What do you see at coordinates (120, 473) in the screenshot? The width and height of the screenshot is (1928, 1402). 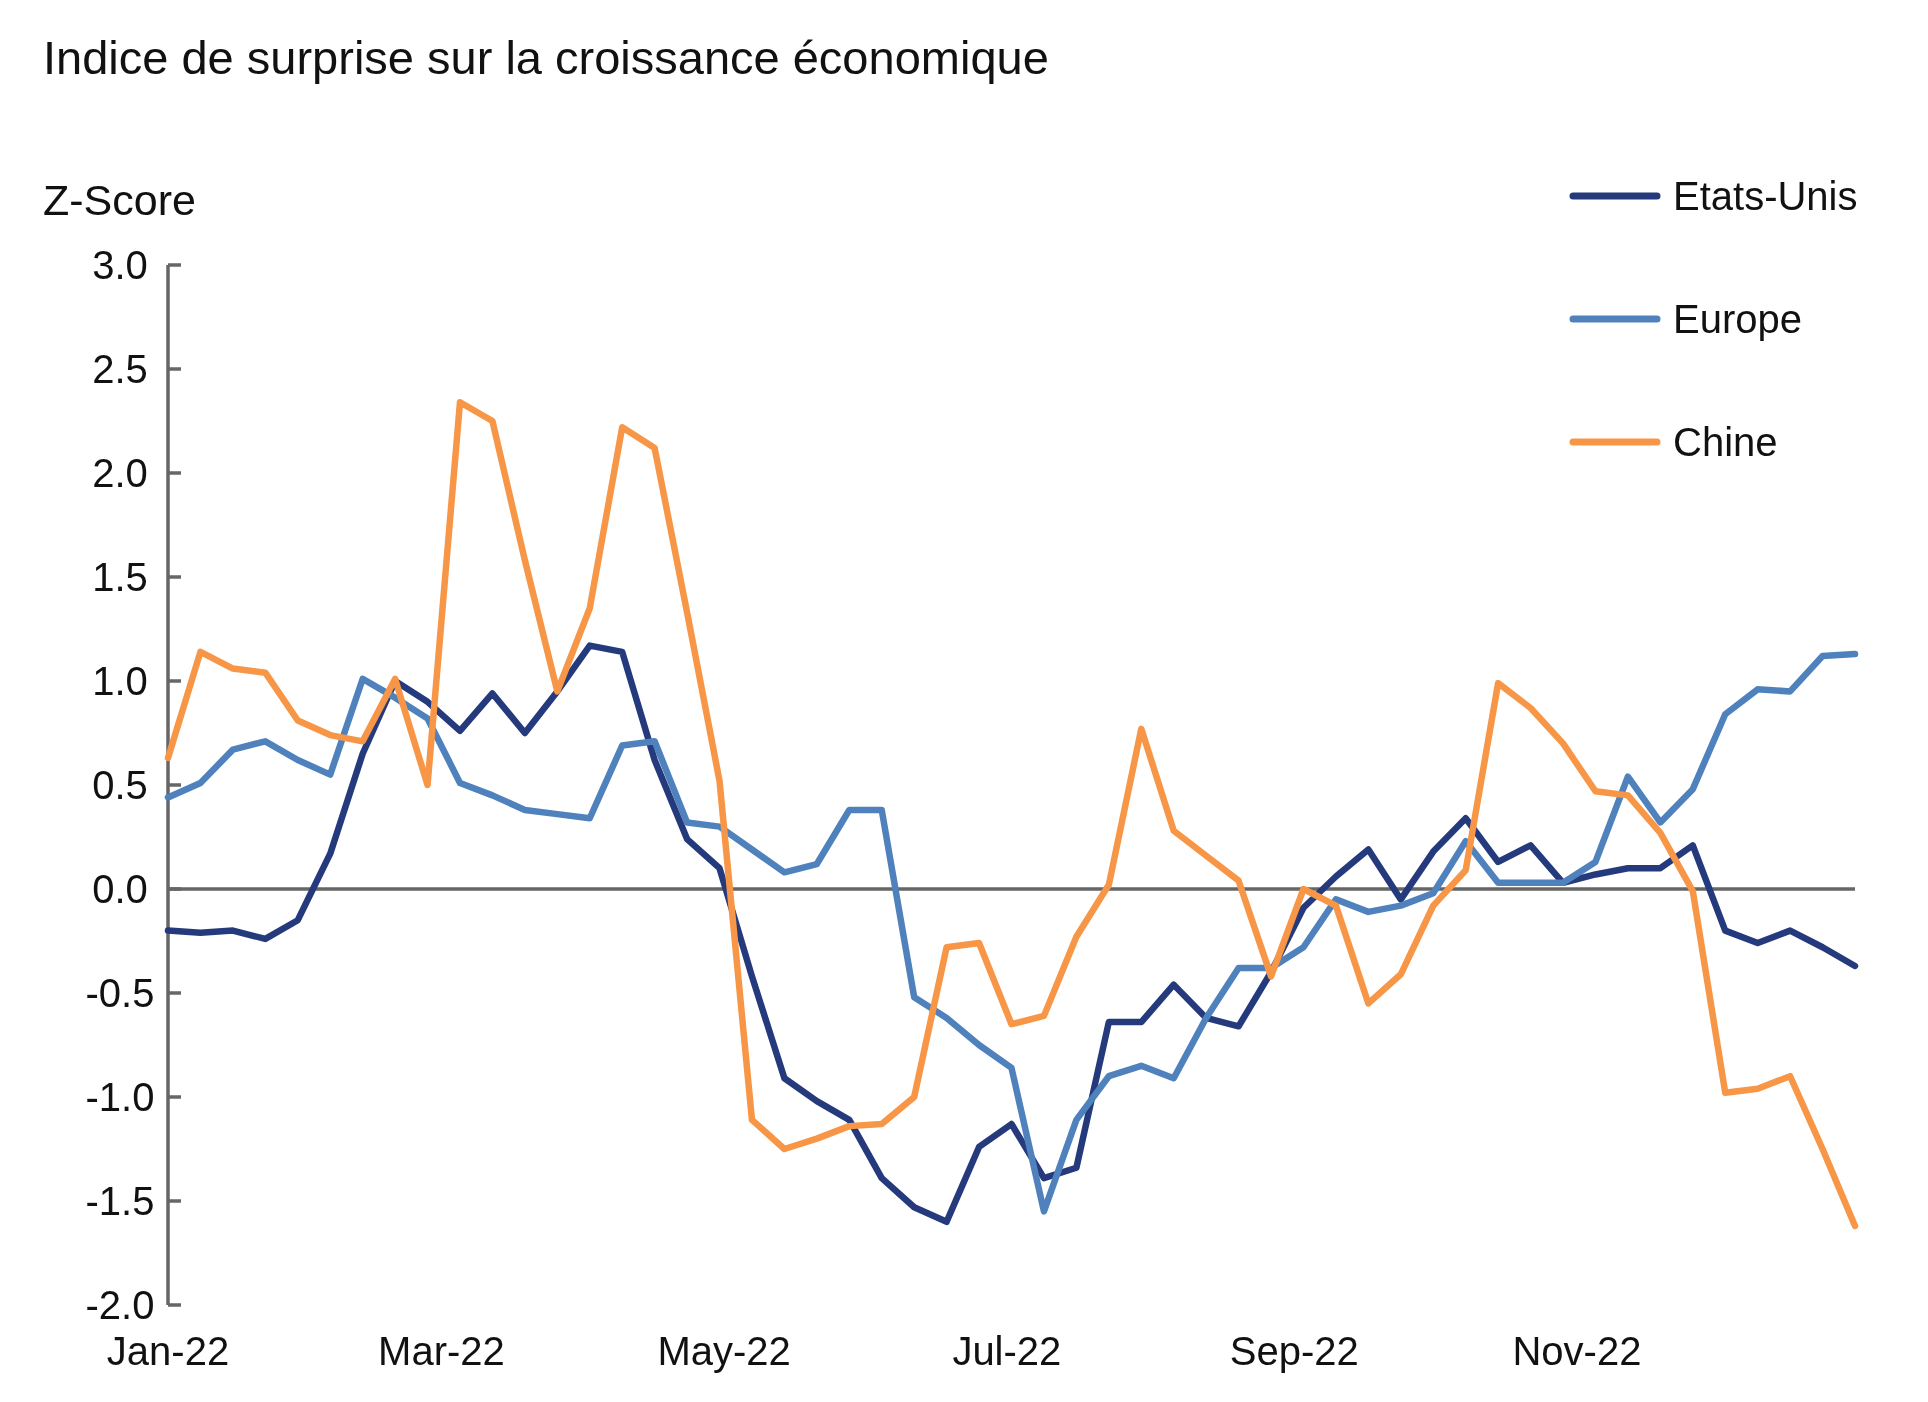 I see `y-tick-label: 2.0` at bounding box center [120, 473].